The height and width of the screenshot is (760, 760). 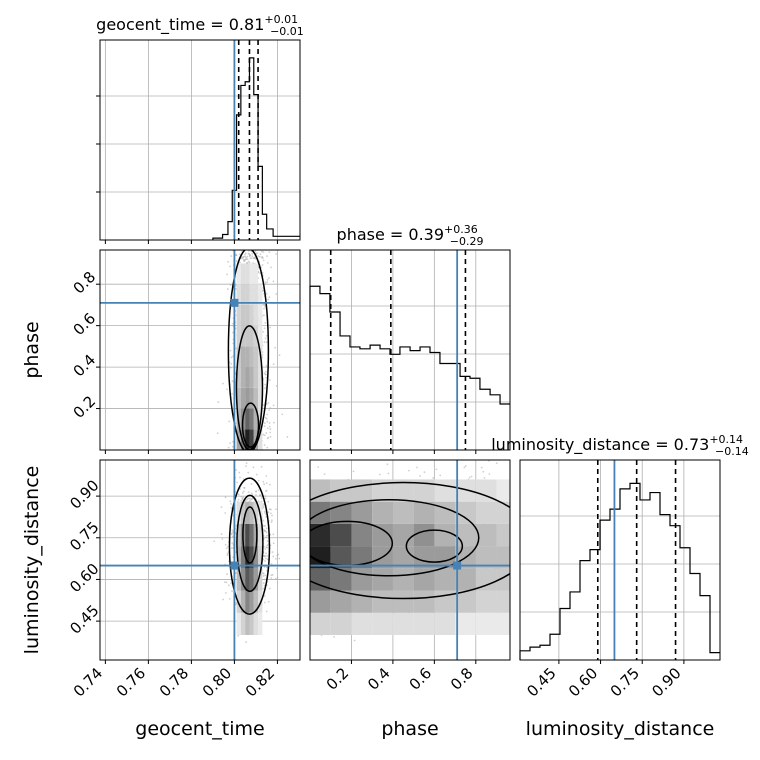 I want to click on hist-phase-hgrid, so click(x=410, y=354).